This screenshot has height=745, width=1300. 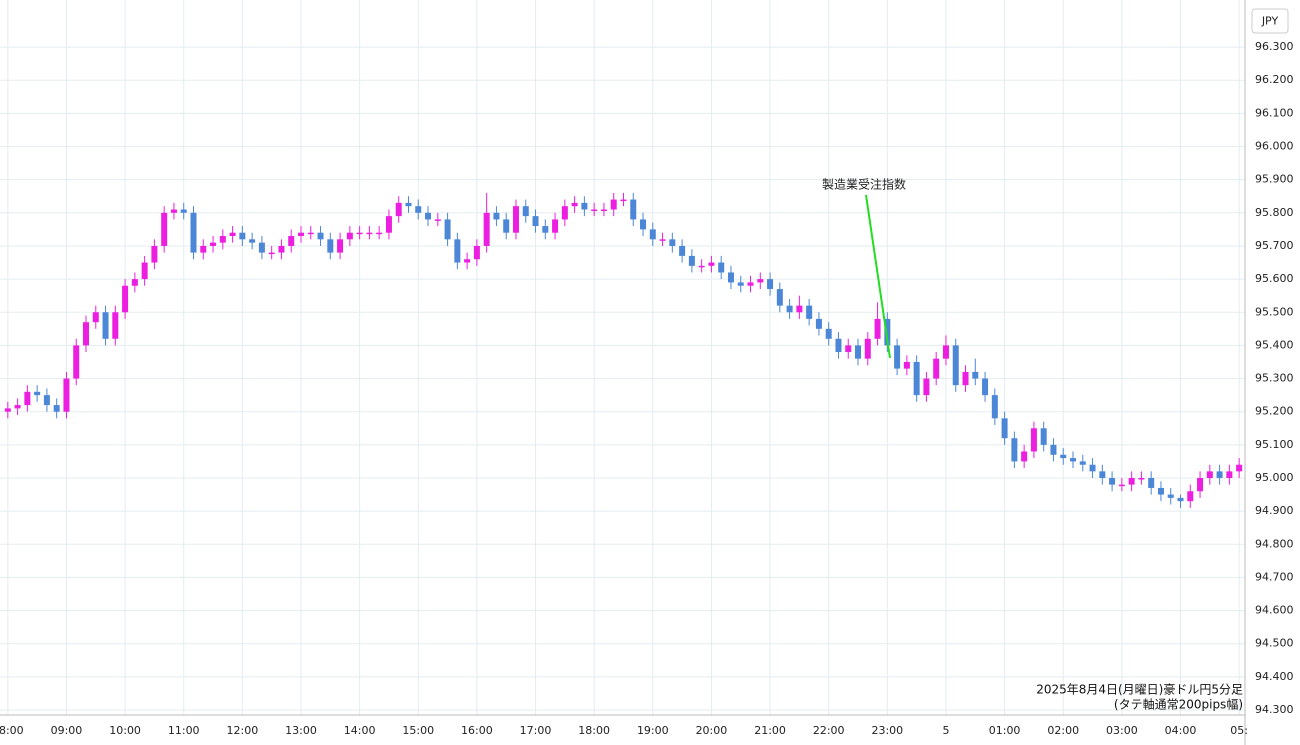 I want to click on x-tick-label: 01:00, so click(x=1005, y=730).